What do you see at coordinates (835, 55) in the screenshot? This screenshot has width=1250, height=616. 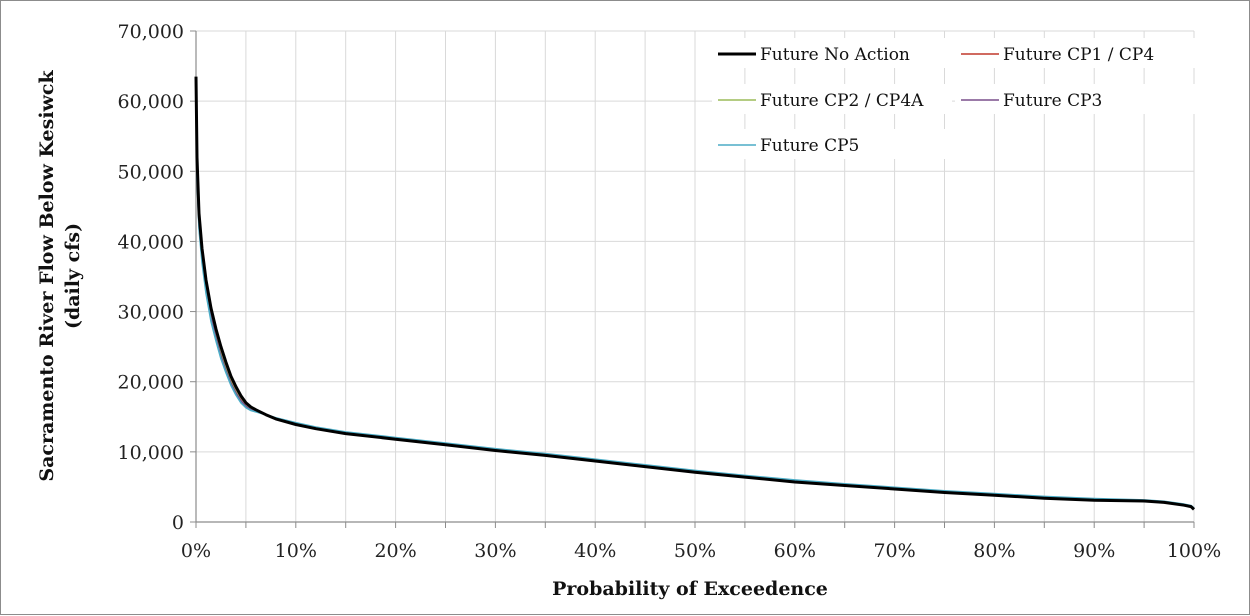 I see `legend-label: Future No Action` at bounding box center [835, 55].